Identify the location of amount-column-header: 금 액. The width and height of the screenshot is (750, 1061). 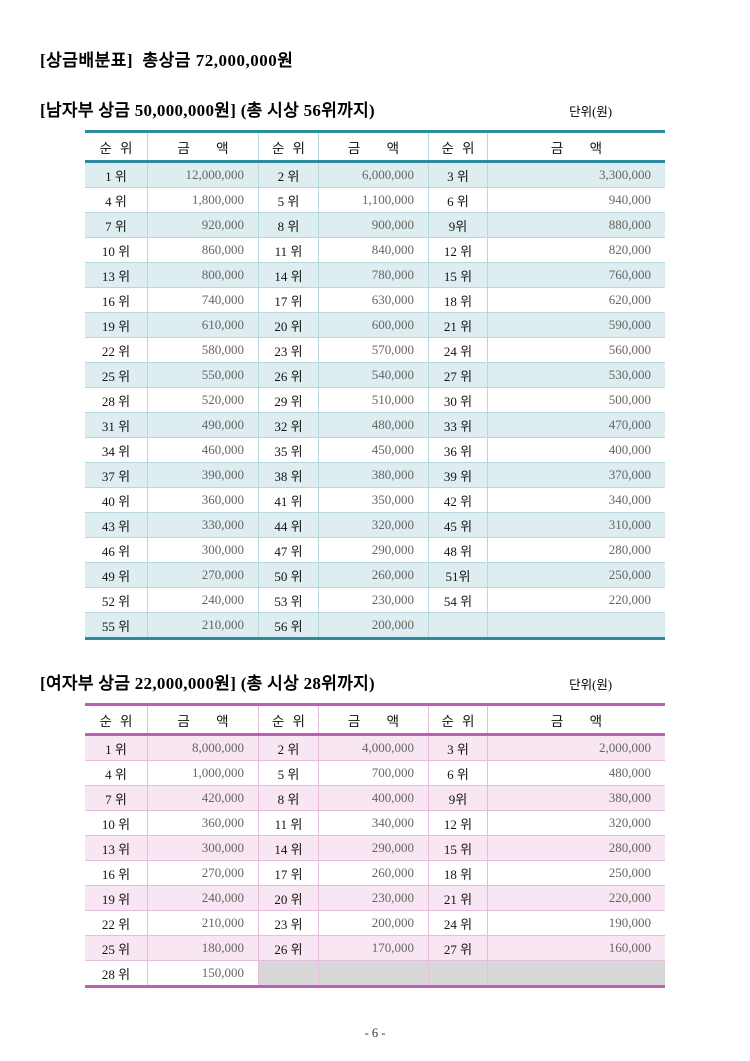
(202, 146).